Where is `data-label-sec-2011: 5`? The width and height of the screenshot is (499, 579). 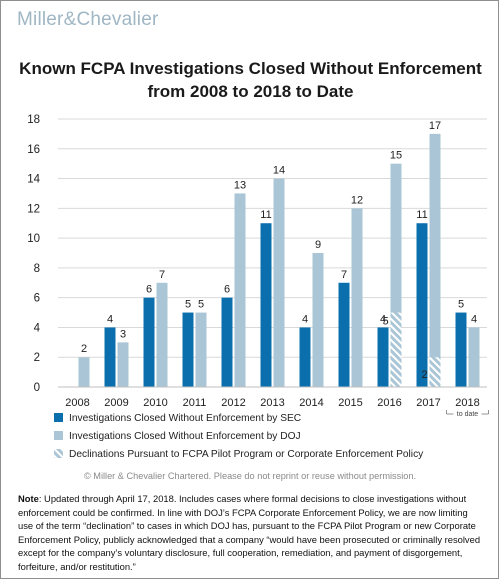 data-label-sec-2011: 5 is located at coordinates (188, 305).